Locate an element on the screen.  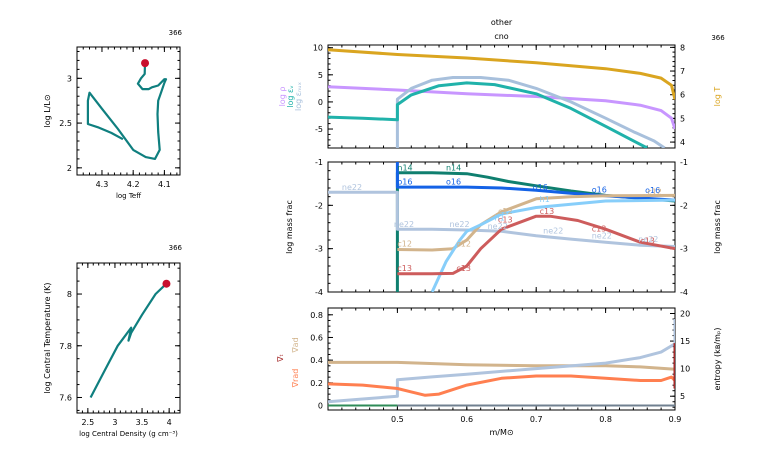
mid-series-ne22 is located at coordinates (501, 219).